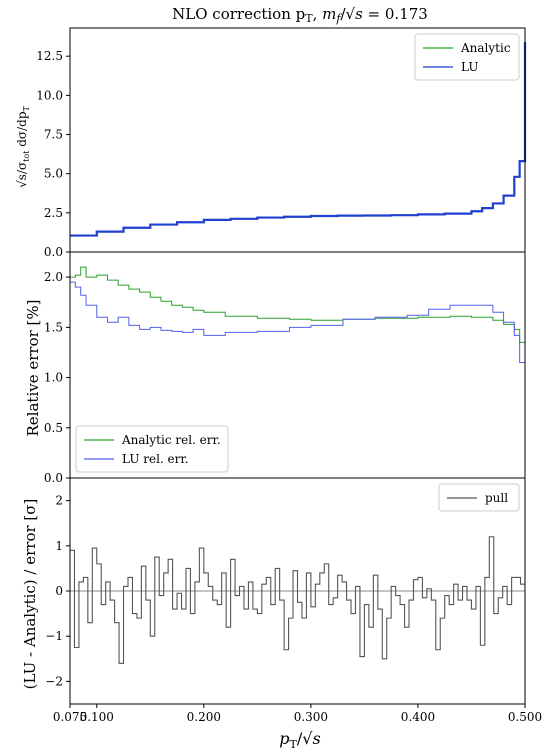 The height and width of the screenshot is (754, 549). What do you see at coordinates (53, 174) in the screenshot?
I see `y-tick-label: 5.0` at bounding box center [53, 174].